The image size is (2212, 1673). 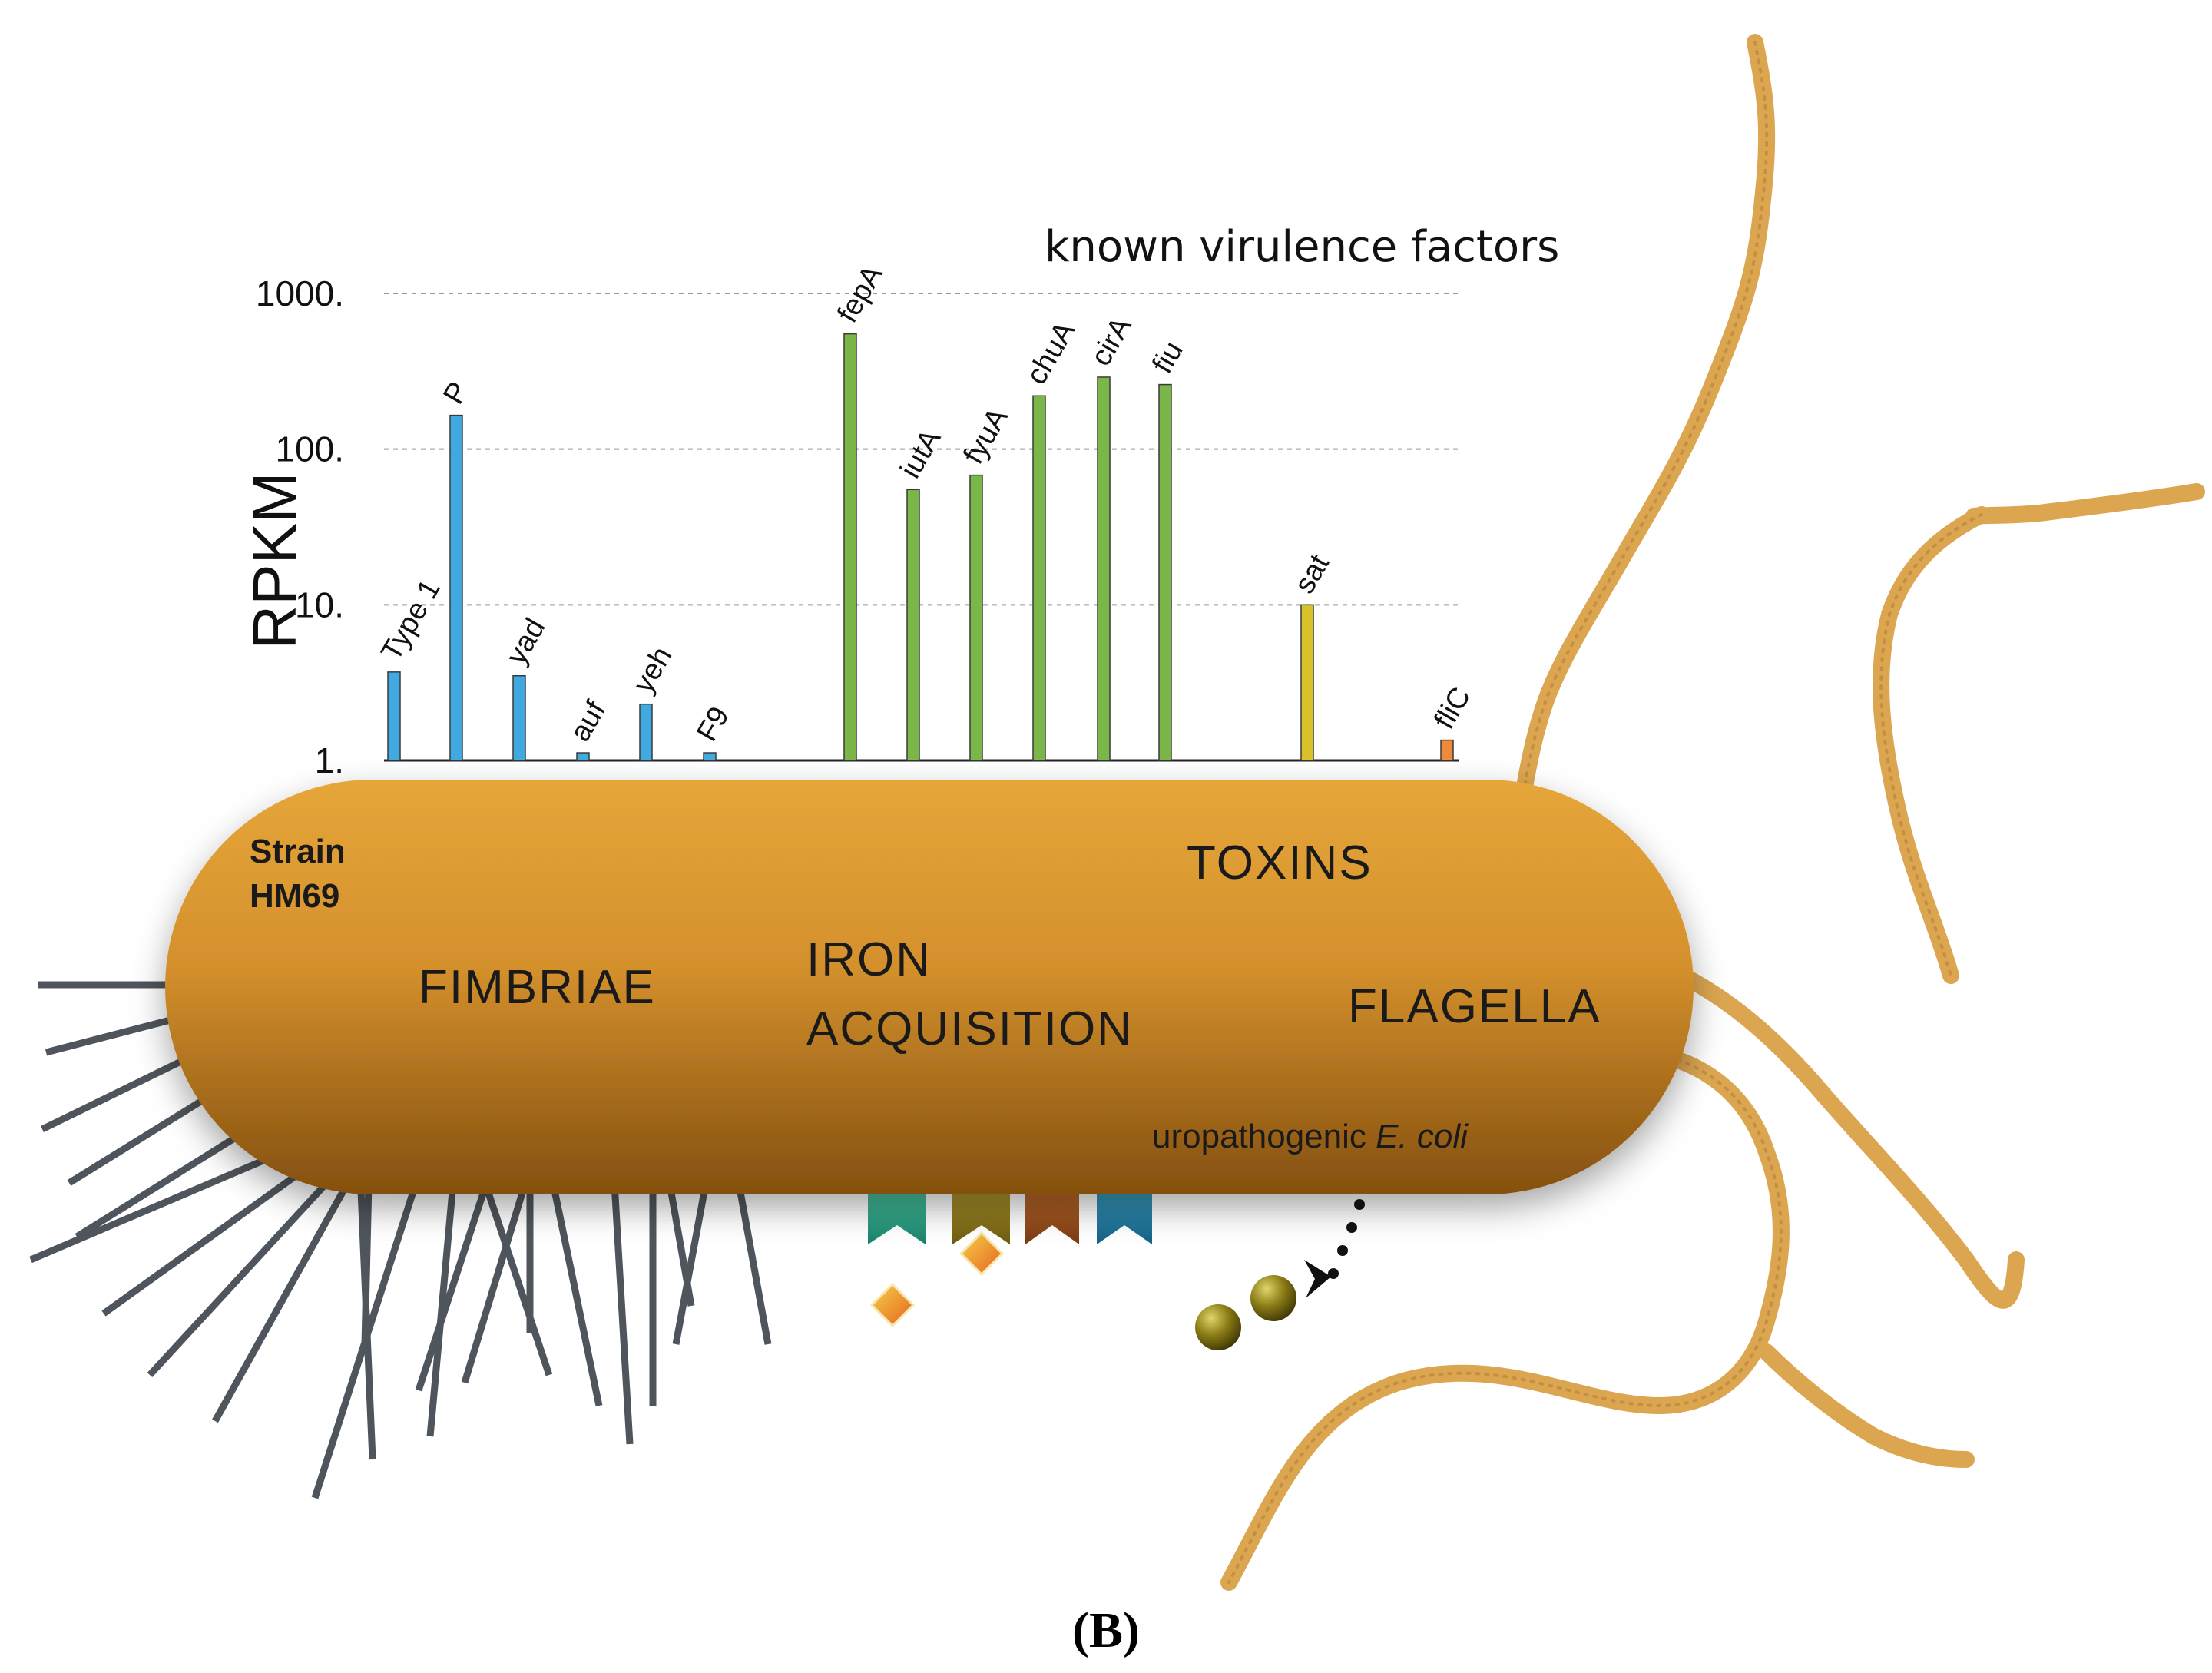 I want to click on organism-label-prefix: uropathogenic, so click(x=1264, y=1136).